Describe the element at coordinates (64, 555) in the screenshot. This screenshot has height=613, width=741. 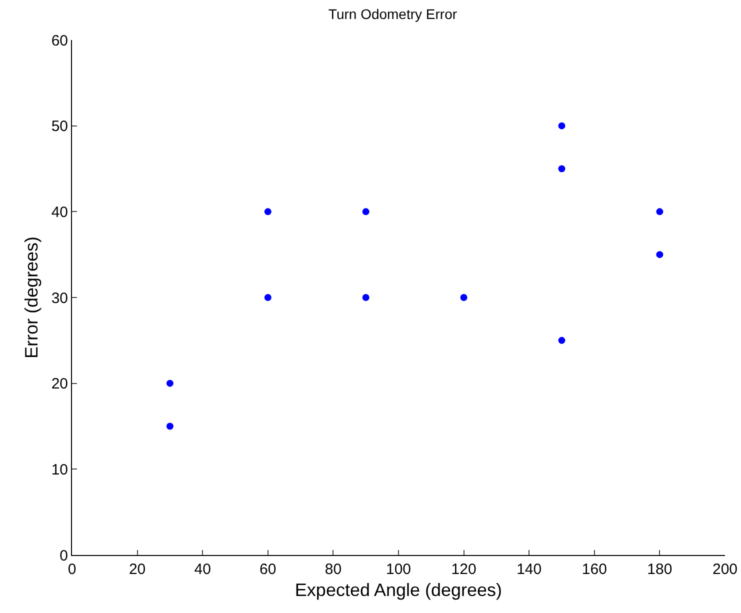
I see `y-tick-label: 0` at that location.